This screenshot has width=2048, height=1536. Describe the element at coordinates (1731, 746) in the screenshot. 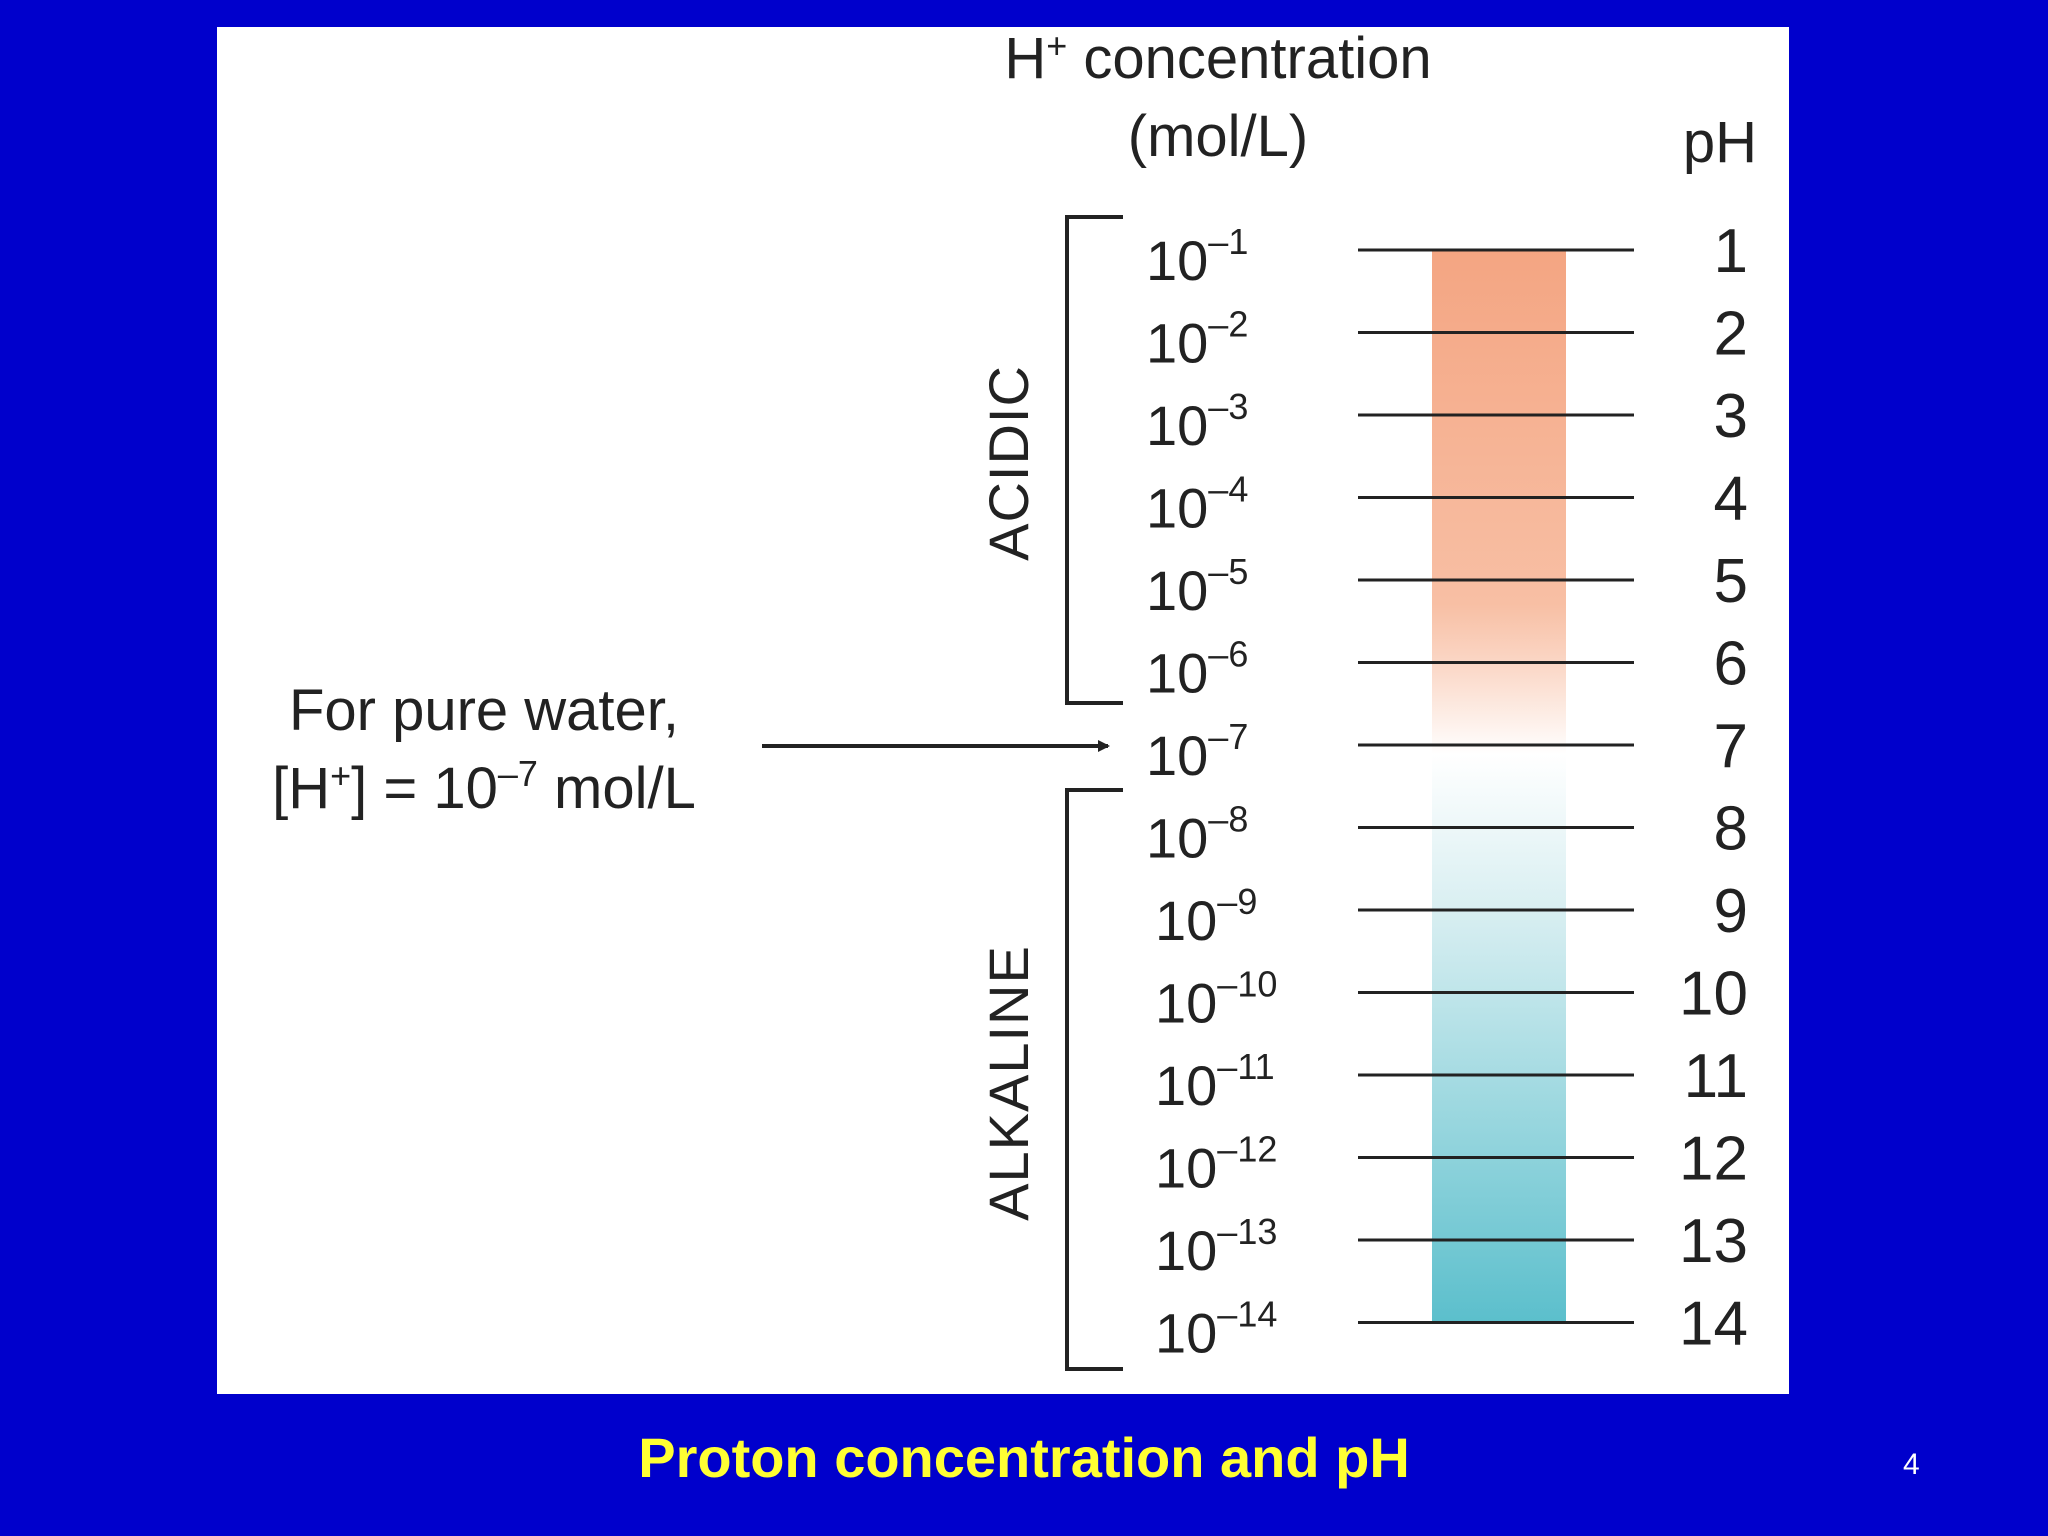

I see `ph-value-label: 7` at that location.